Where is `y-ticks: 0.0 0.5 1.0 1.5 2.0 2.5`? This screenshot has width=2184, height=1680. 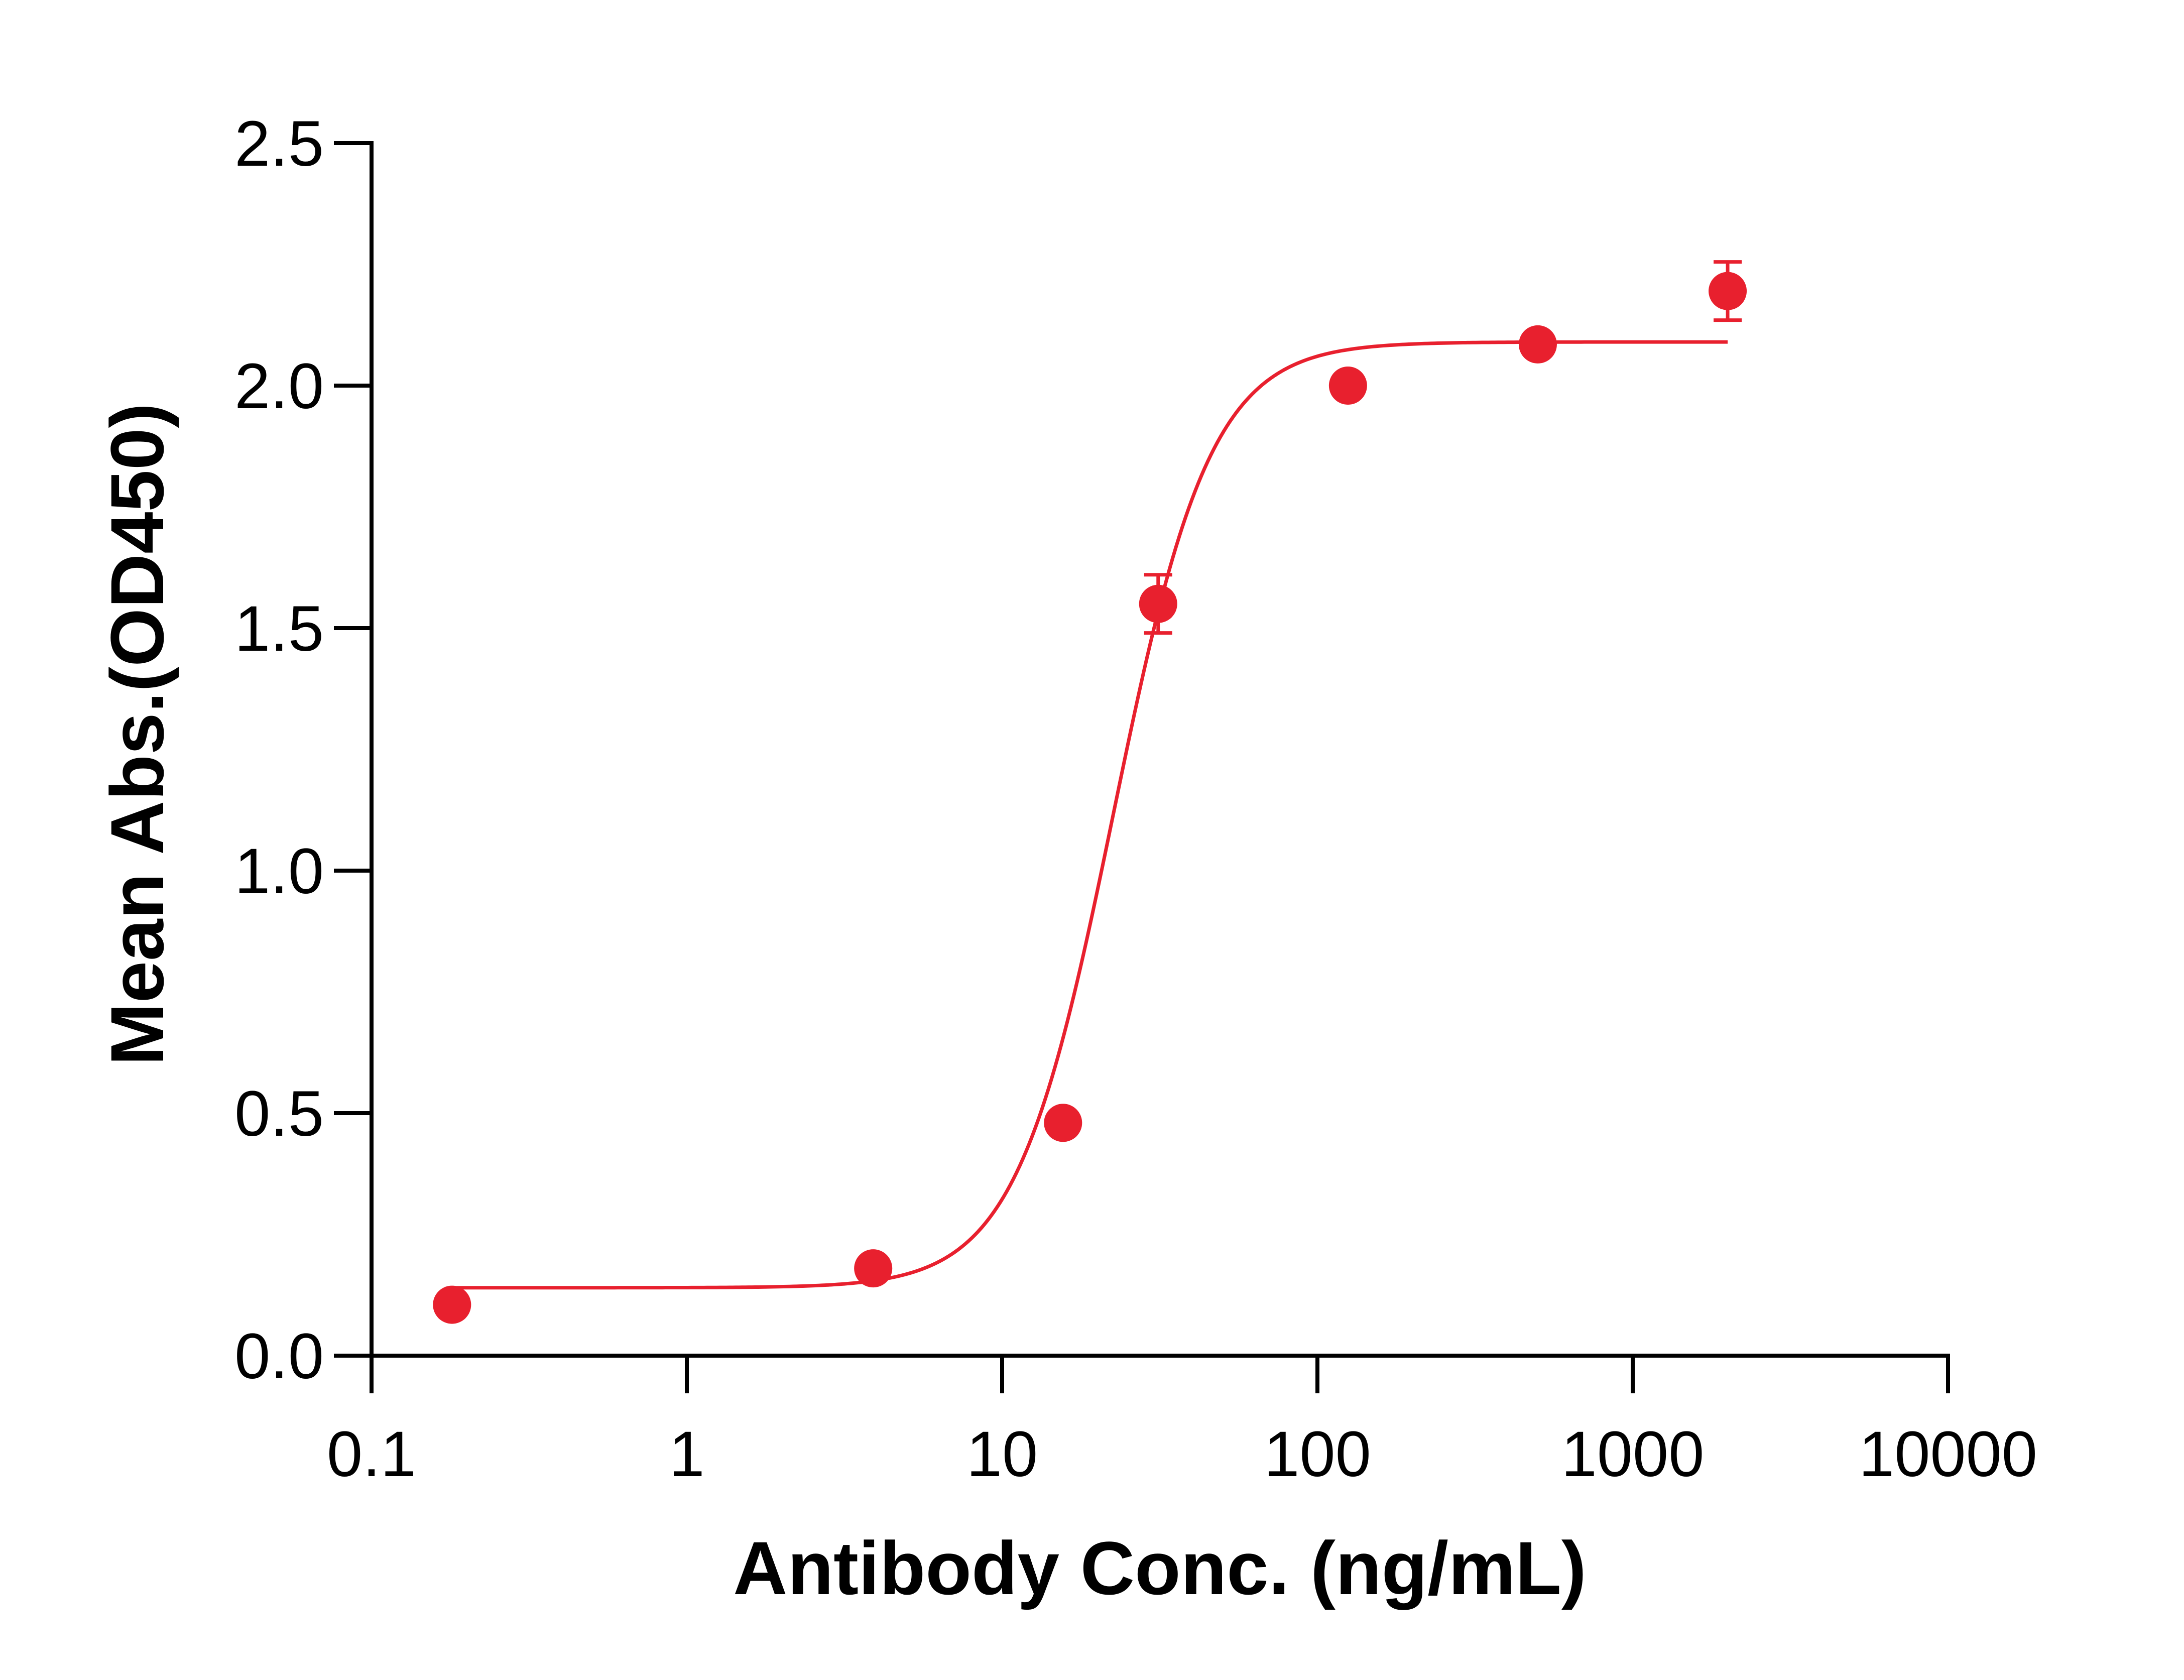 y-ticks: 0.0 0.5 1.0 1.5 2.0 2.5 is located at coordinates (303, 750).